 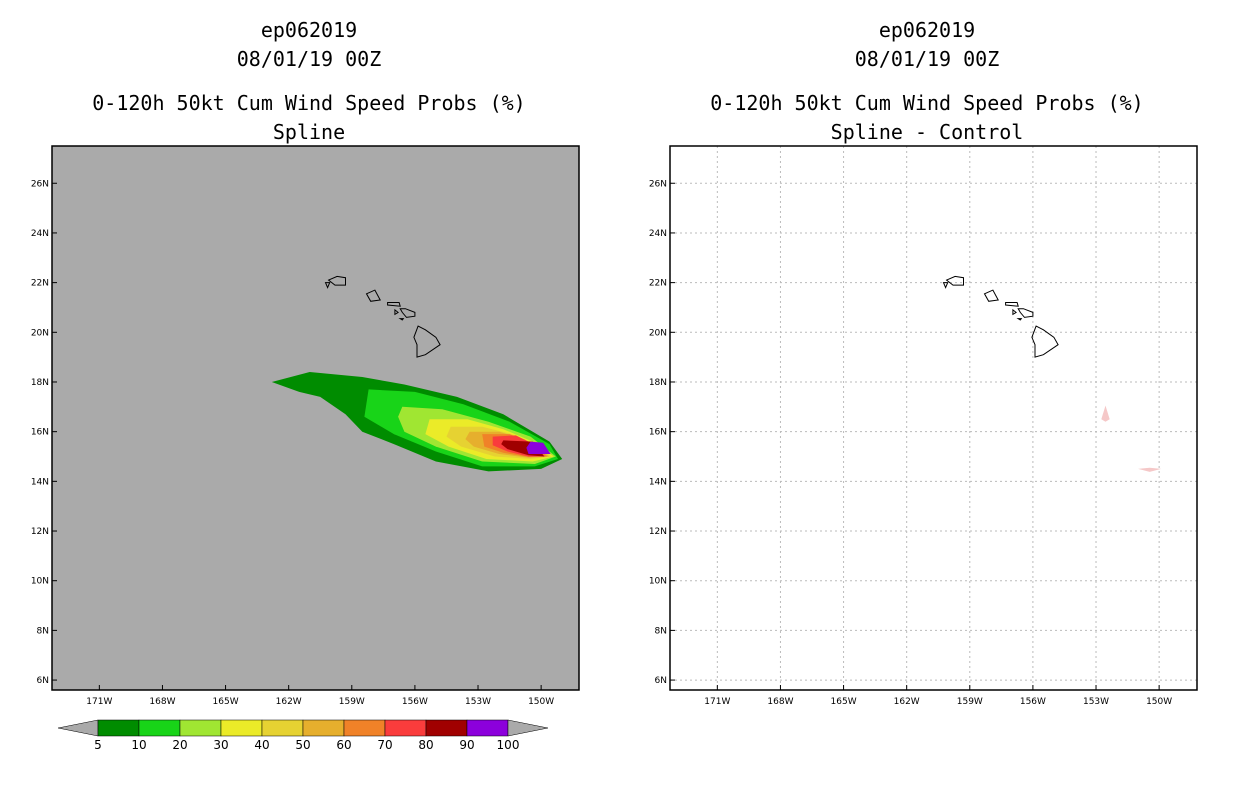 I want to click on colorbar-label: 10, so click(x=138, y=745).